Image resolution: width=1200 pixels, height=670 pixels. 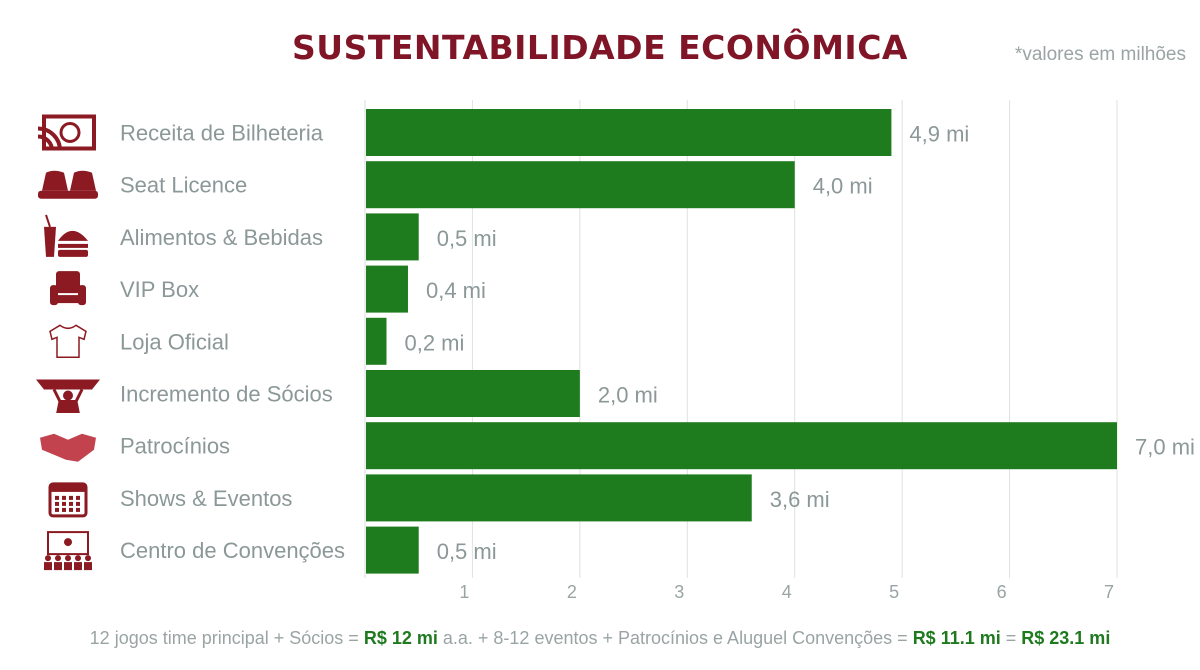 I want to click on category-label: Alimentos & Bebidas, so click(x=221, y=237).